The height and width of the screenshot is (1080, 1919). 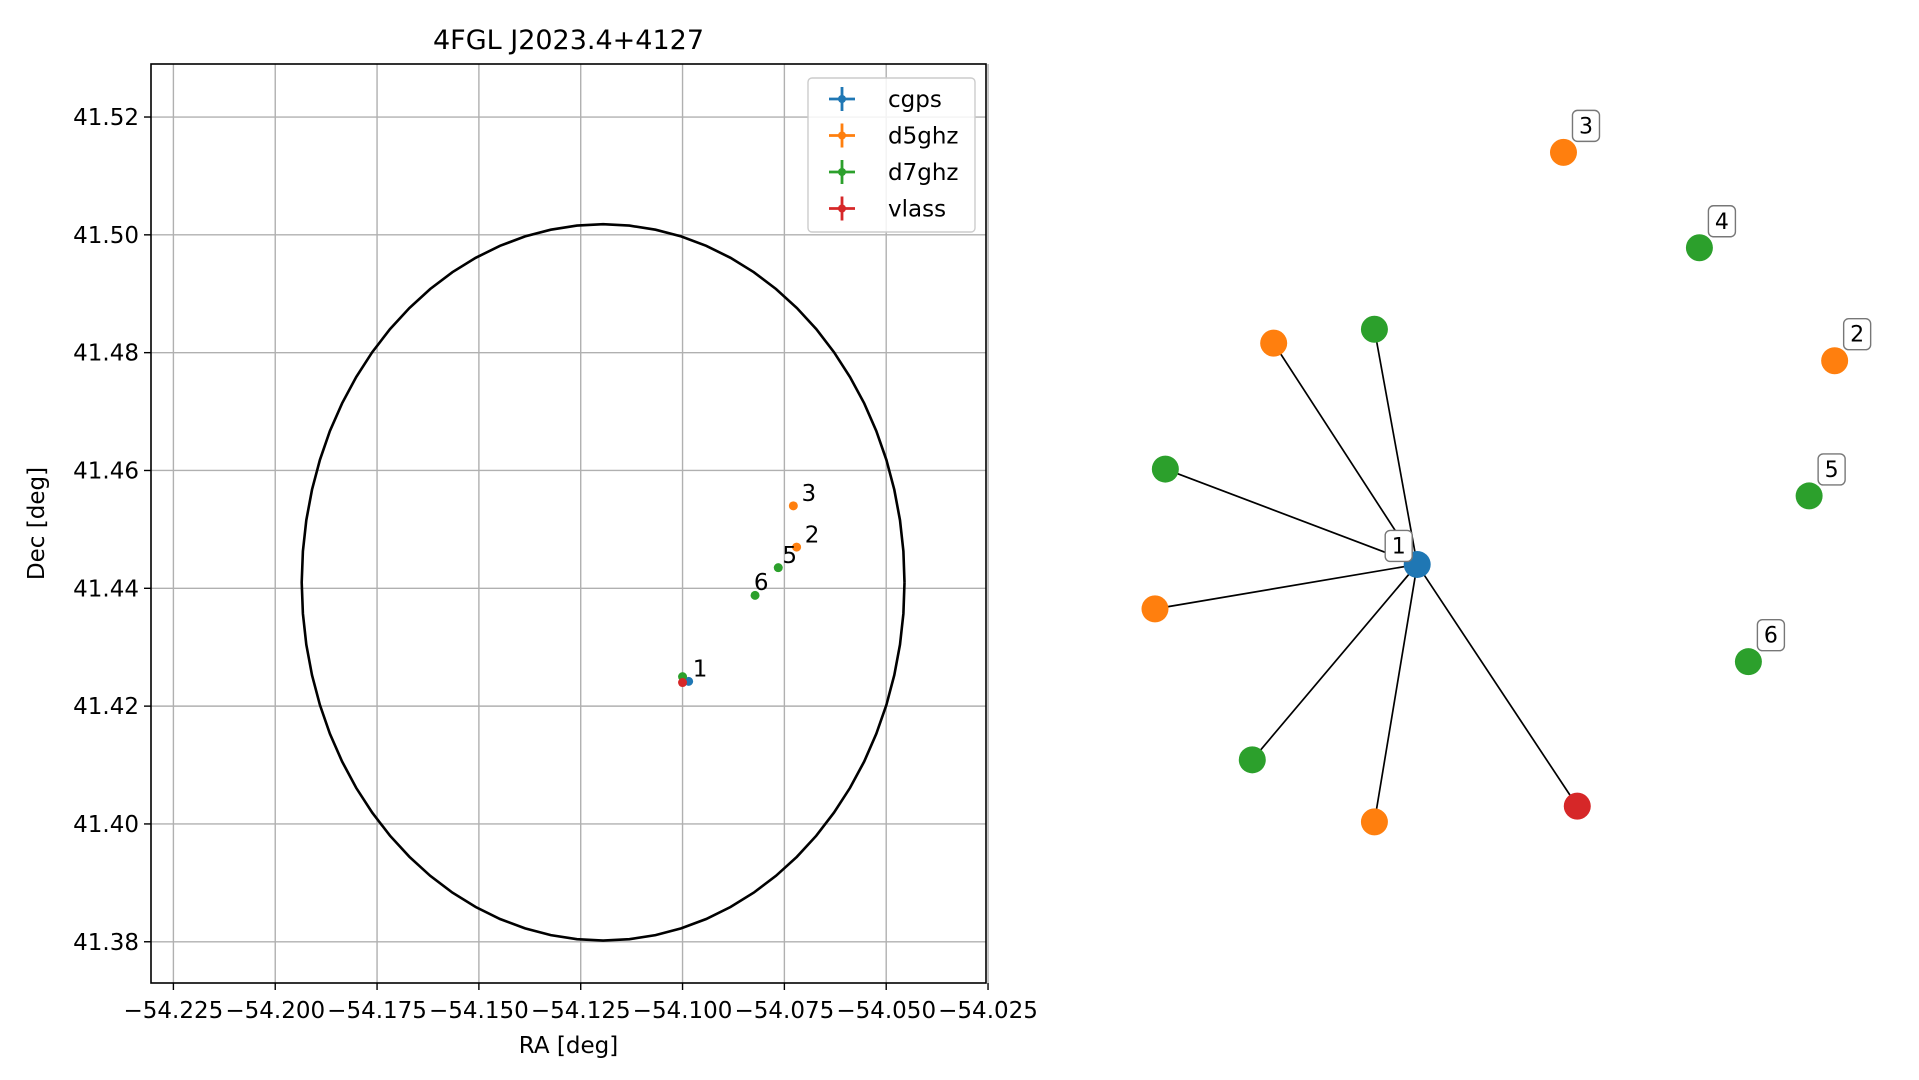 I want to click on network-node-label: 3, so click(x=1586, y=126).